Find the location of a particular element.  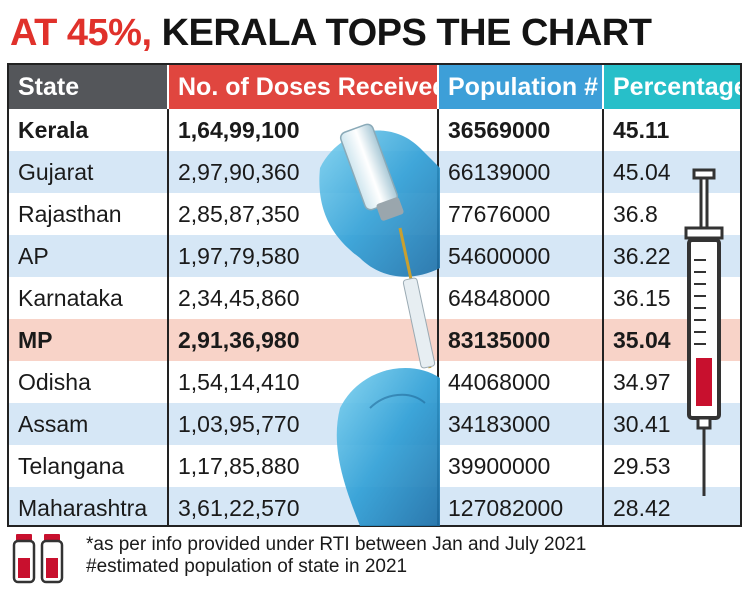

header-state: State is located at coordinates (89, 87).